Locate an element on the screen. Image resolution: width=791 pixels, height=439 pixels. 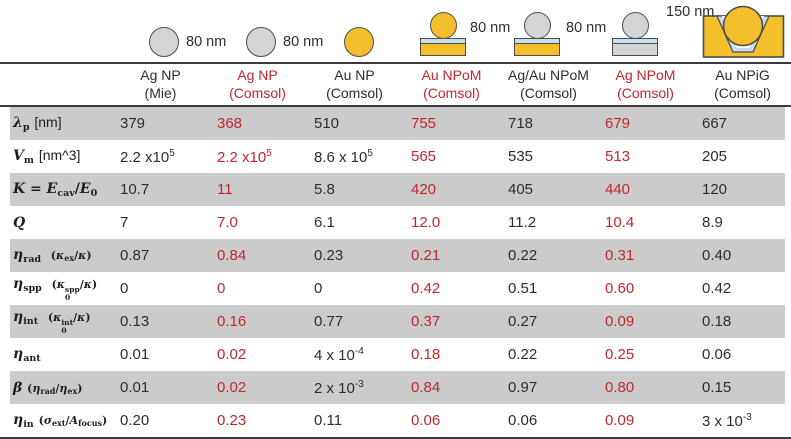
row-label: β (ηrad/ηex) is located at coordinates (48, 387).